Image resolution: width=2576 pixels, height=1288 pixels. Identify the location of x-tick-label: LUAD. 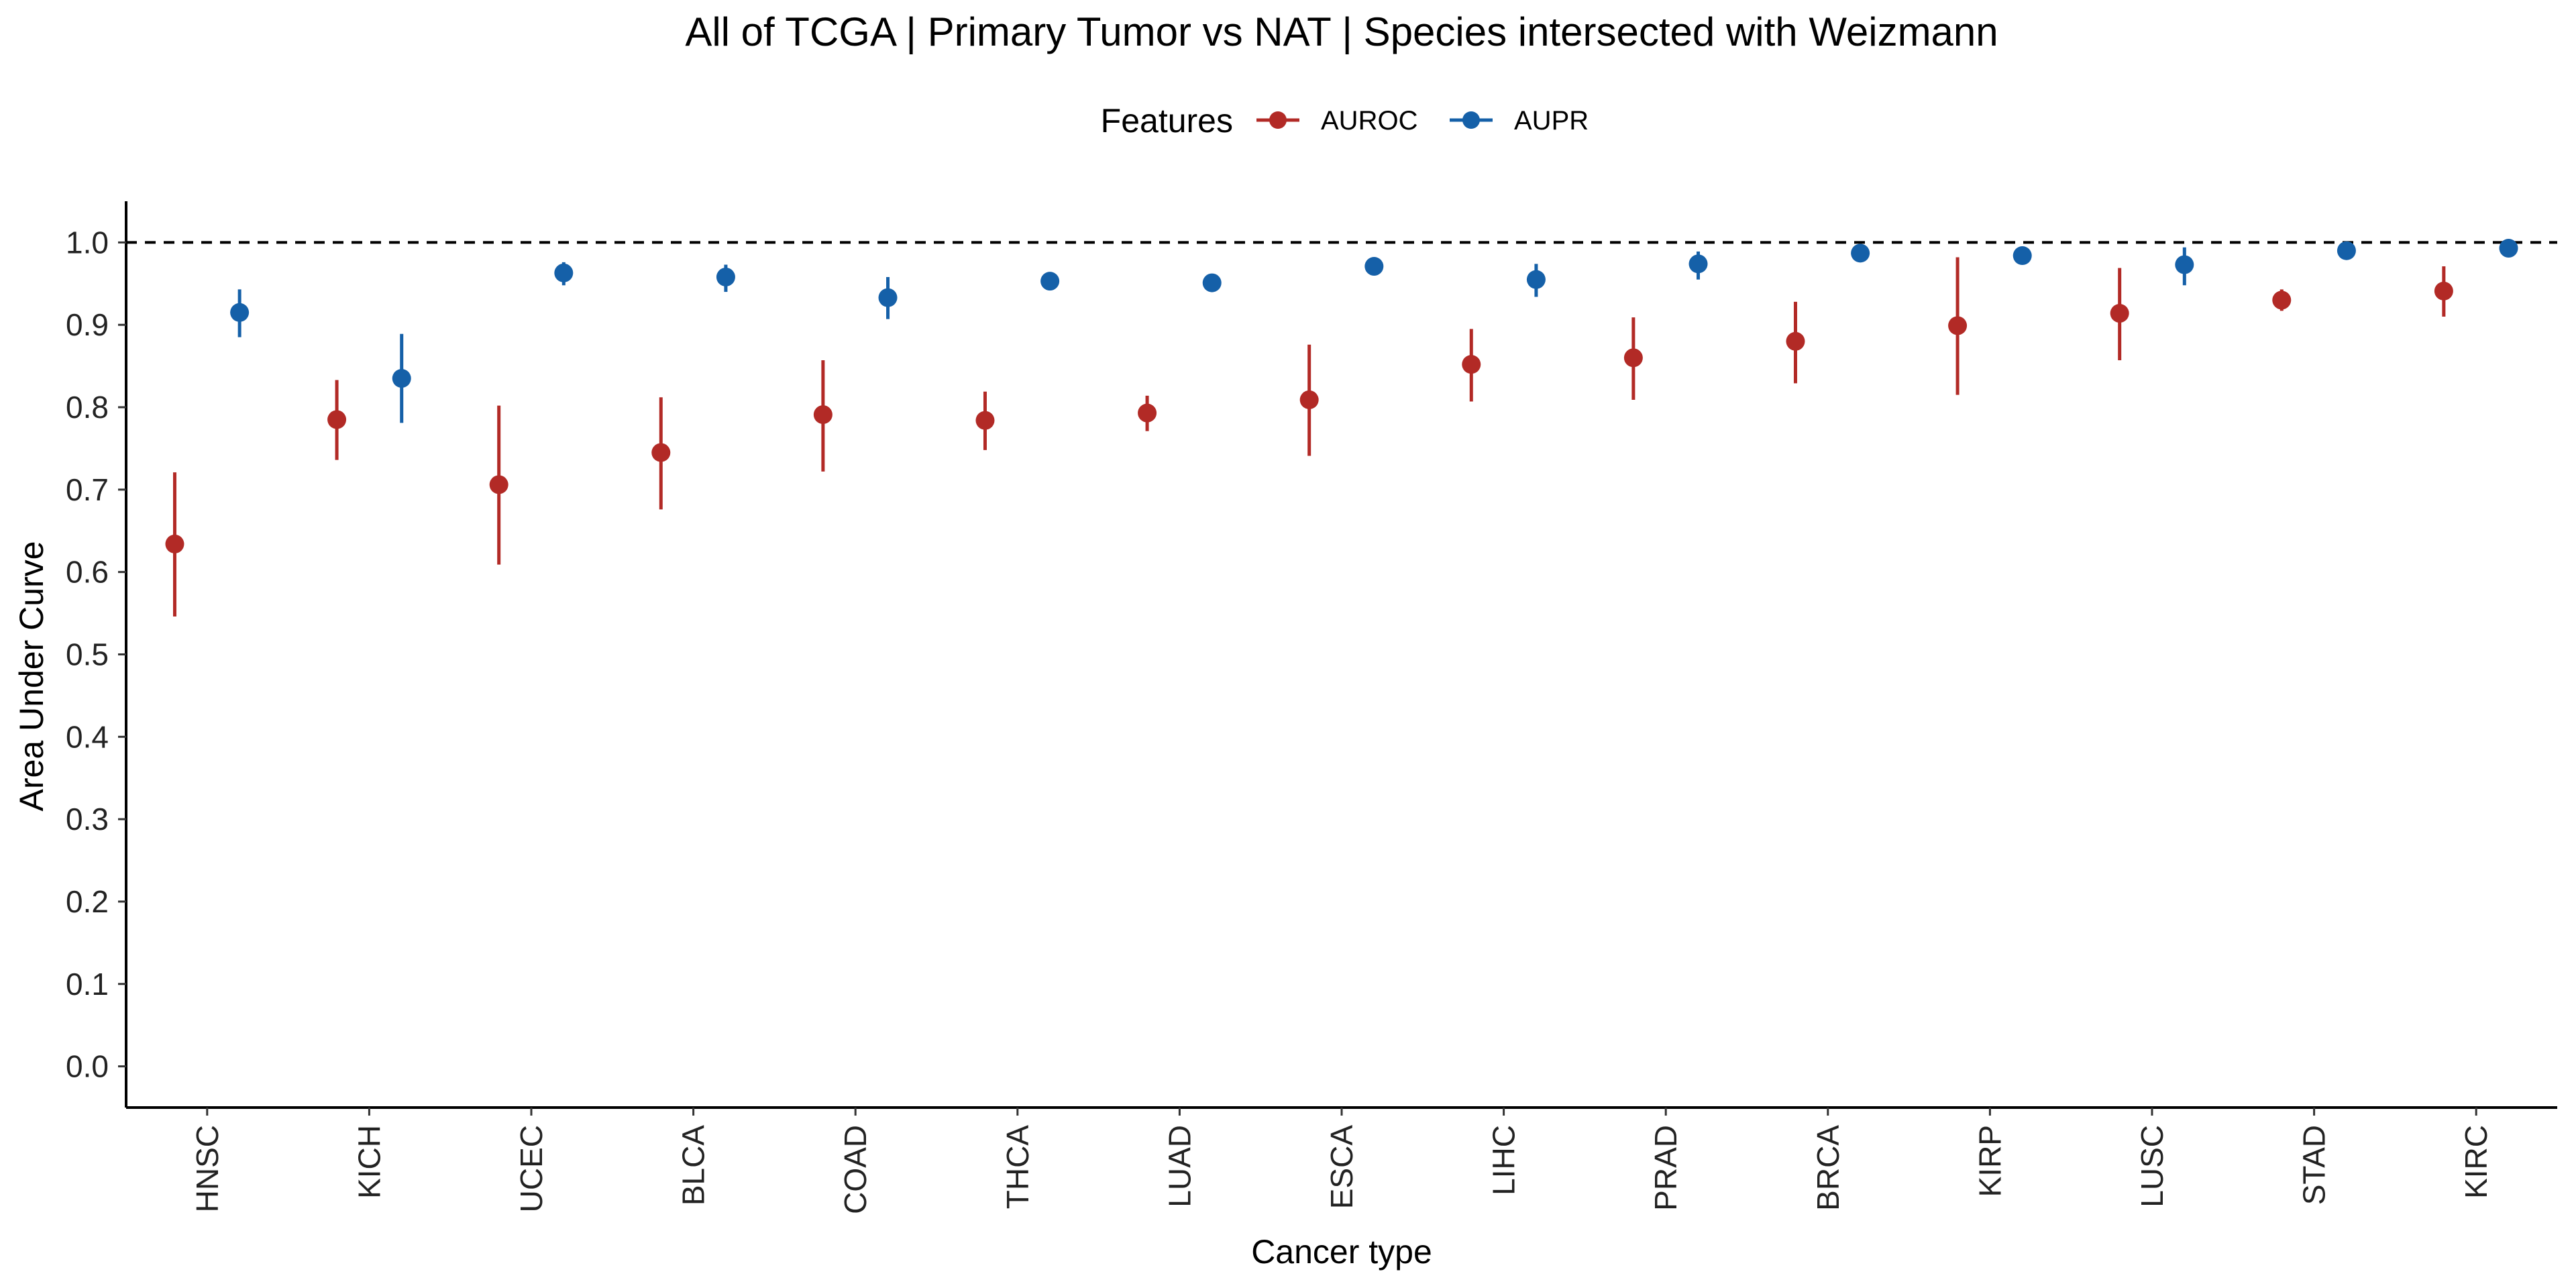
(1179, 1166).